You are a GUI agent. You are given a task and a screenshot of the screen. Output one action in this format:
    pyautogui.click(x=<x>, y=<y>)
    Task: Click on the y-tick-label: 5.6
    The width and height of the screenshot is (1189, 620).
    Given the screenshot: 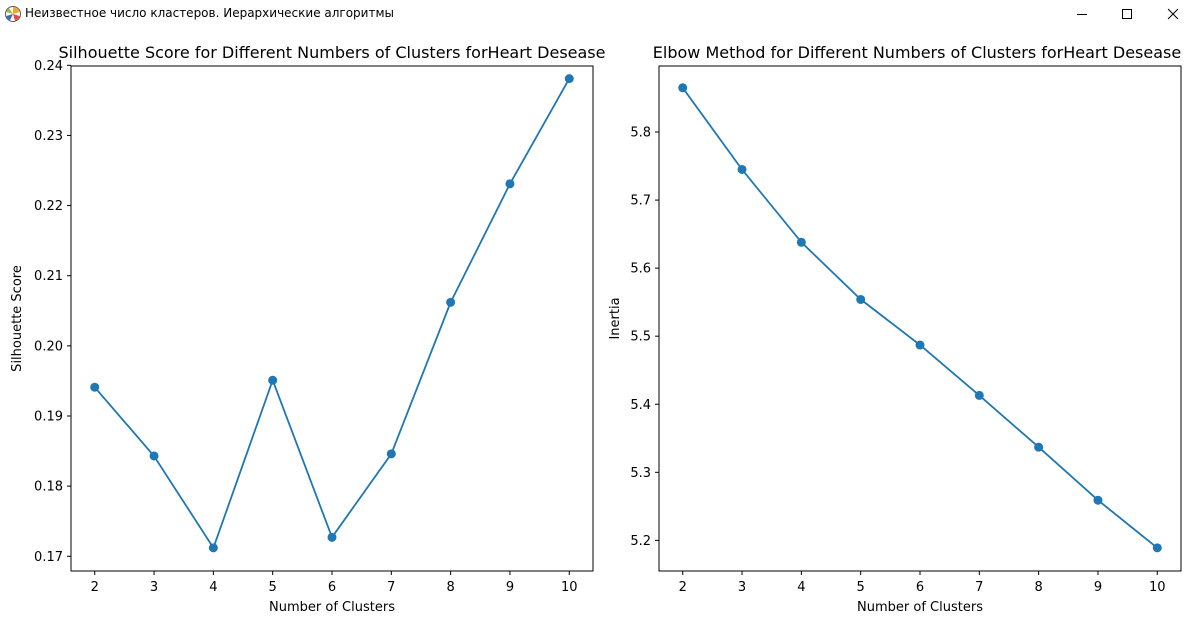 What is the action you would take?
    pyautogui.click(x=640, y=269)
    